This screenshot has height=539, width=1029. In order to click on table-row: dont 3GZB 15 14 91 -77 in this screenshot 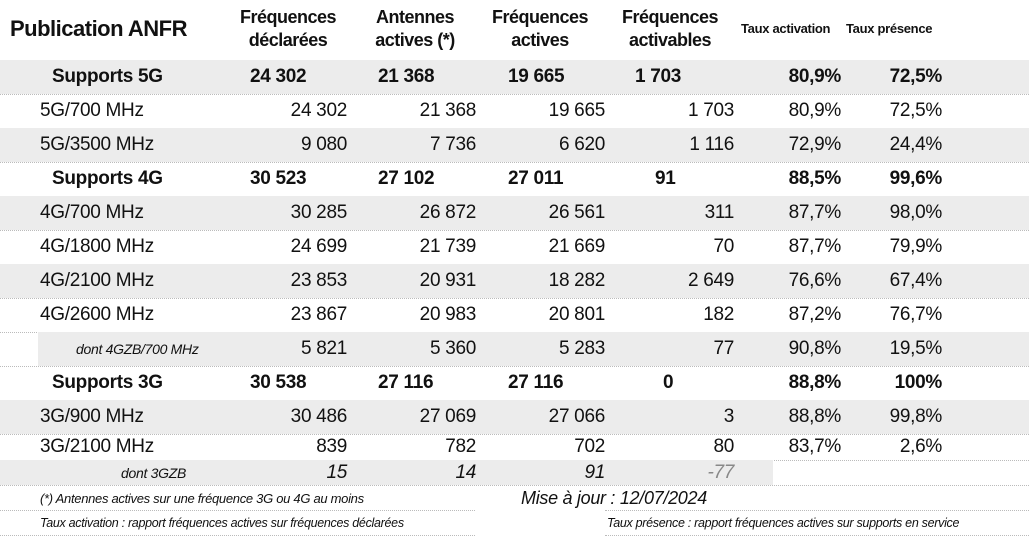, I will do `click(514, 473)`.